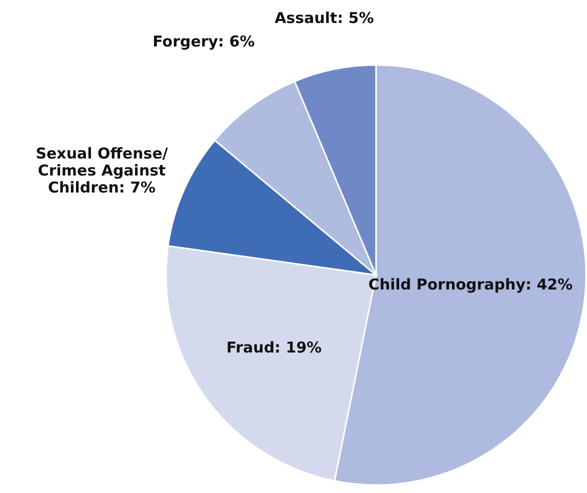 The height and width of the screenshot is (493, 587). I want to click on slice-label: Forgery: 6%, so click(203, 41).